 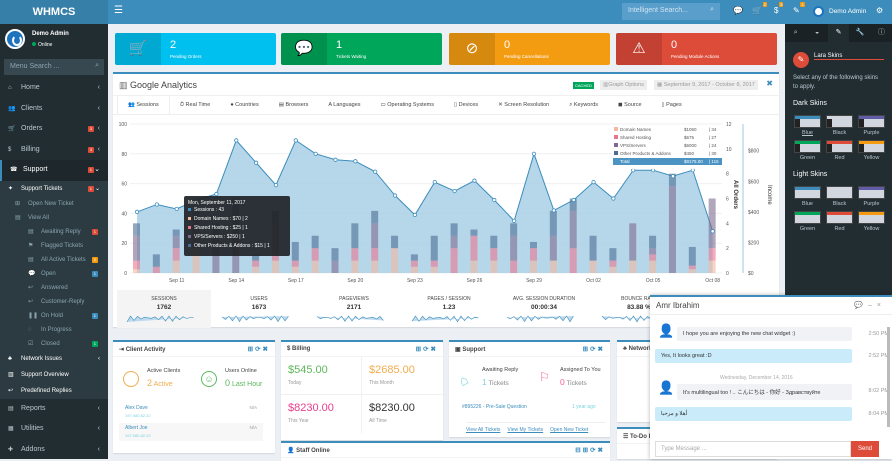 What do you see at coordinates (871, 196) in the screenshot?
I see `skin-light-purple: Purple` at bounding box center [871, 196].